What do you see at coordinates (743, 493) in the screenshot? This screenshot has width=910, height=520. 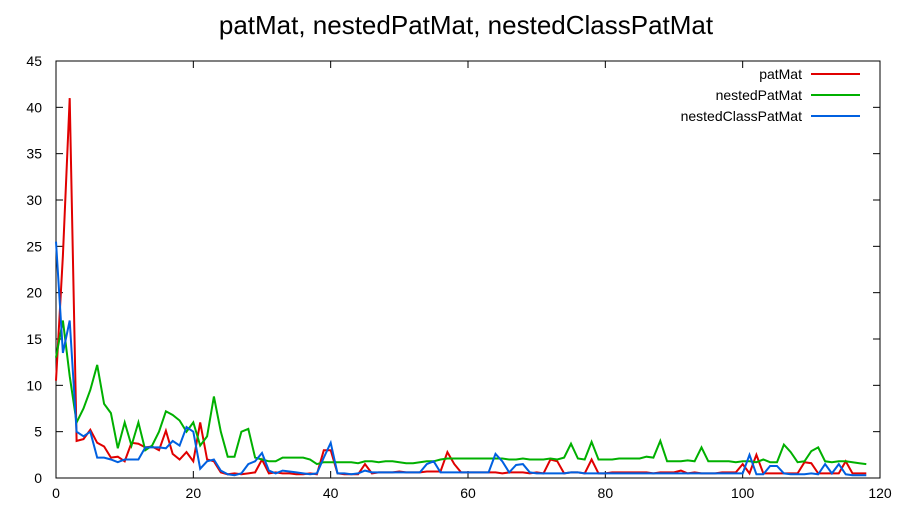 I see `x-tick-label: 100` at bounding box center [743, 493].